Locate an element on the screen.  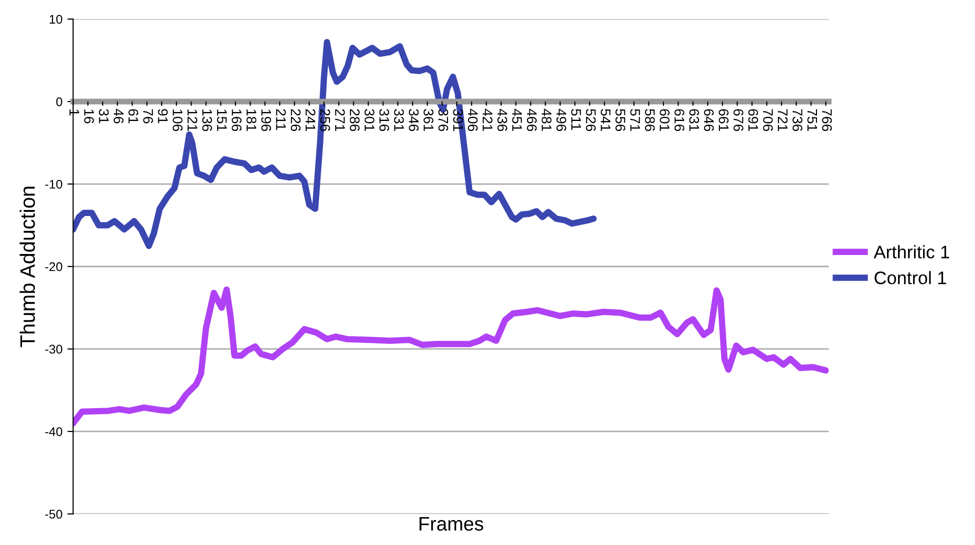
x-tick-label: 421 is located at coordinates (487, 119).